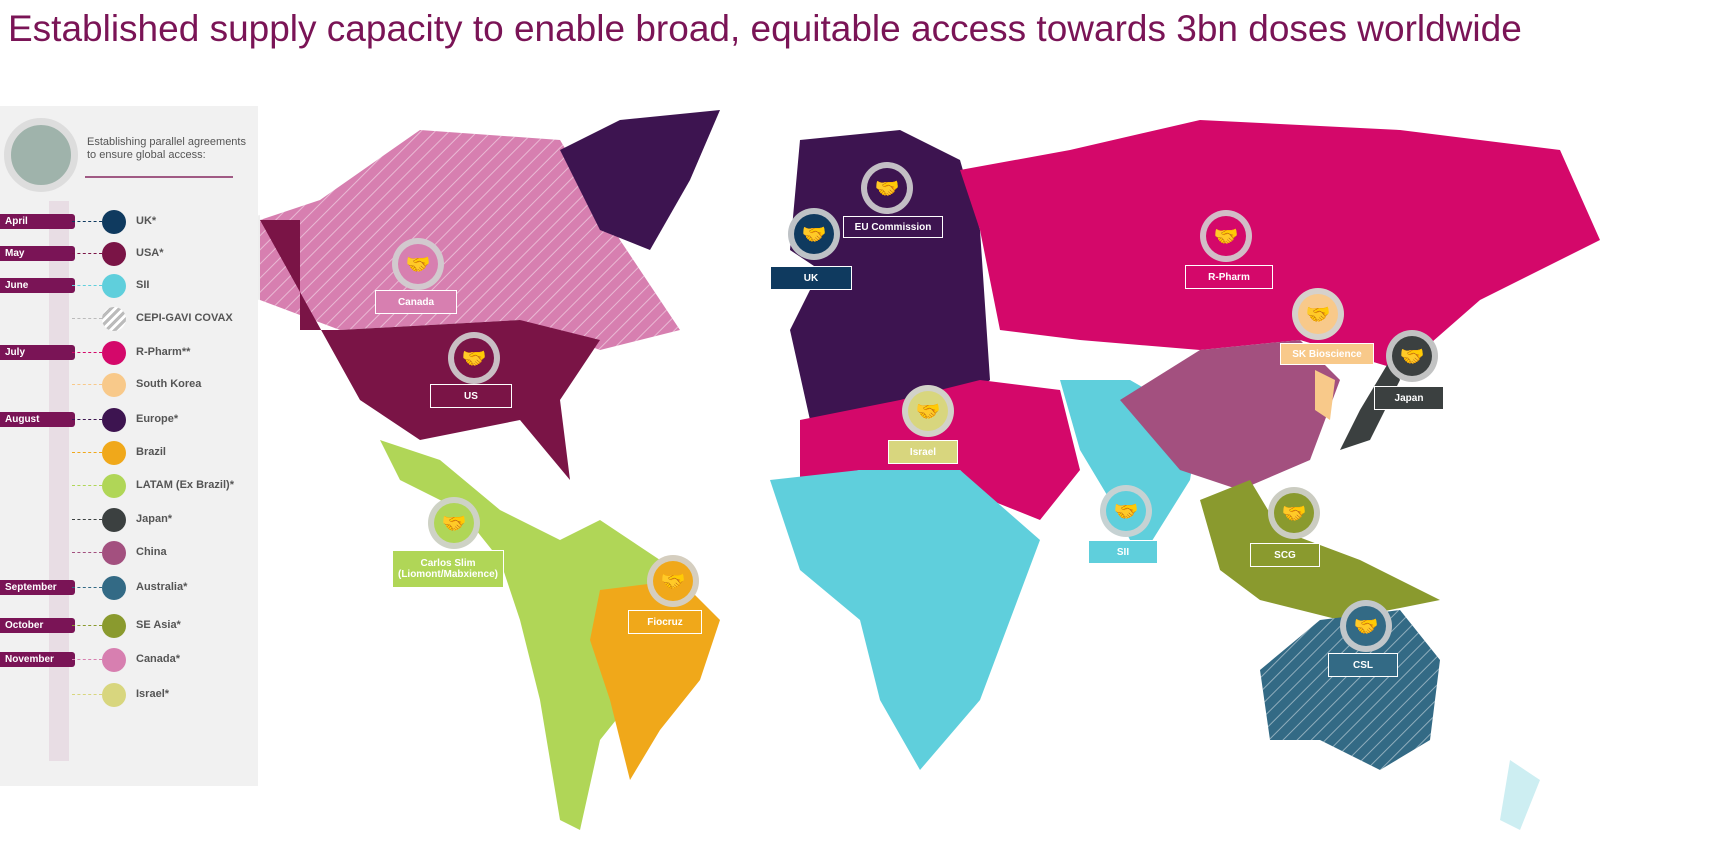 Image resolution: width=1732 pixels, height=860 pixels. I want to click on legend-label: R-Pharm**, so click(163, 352).